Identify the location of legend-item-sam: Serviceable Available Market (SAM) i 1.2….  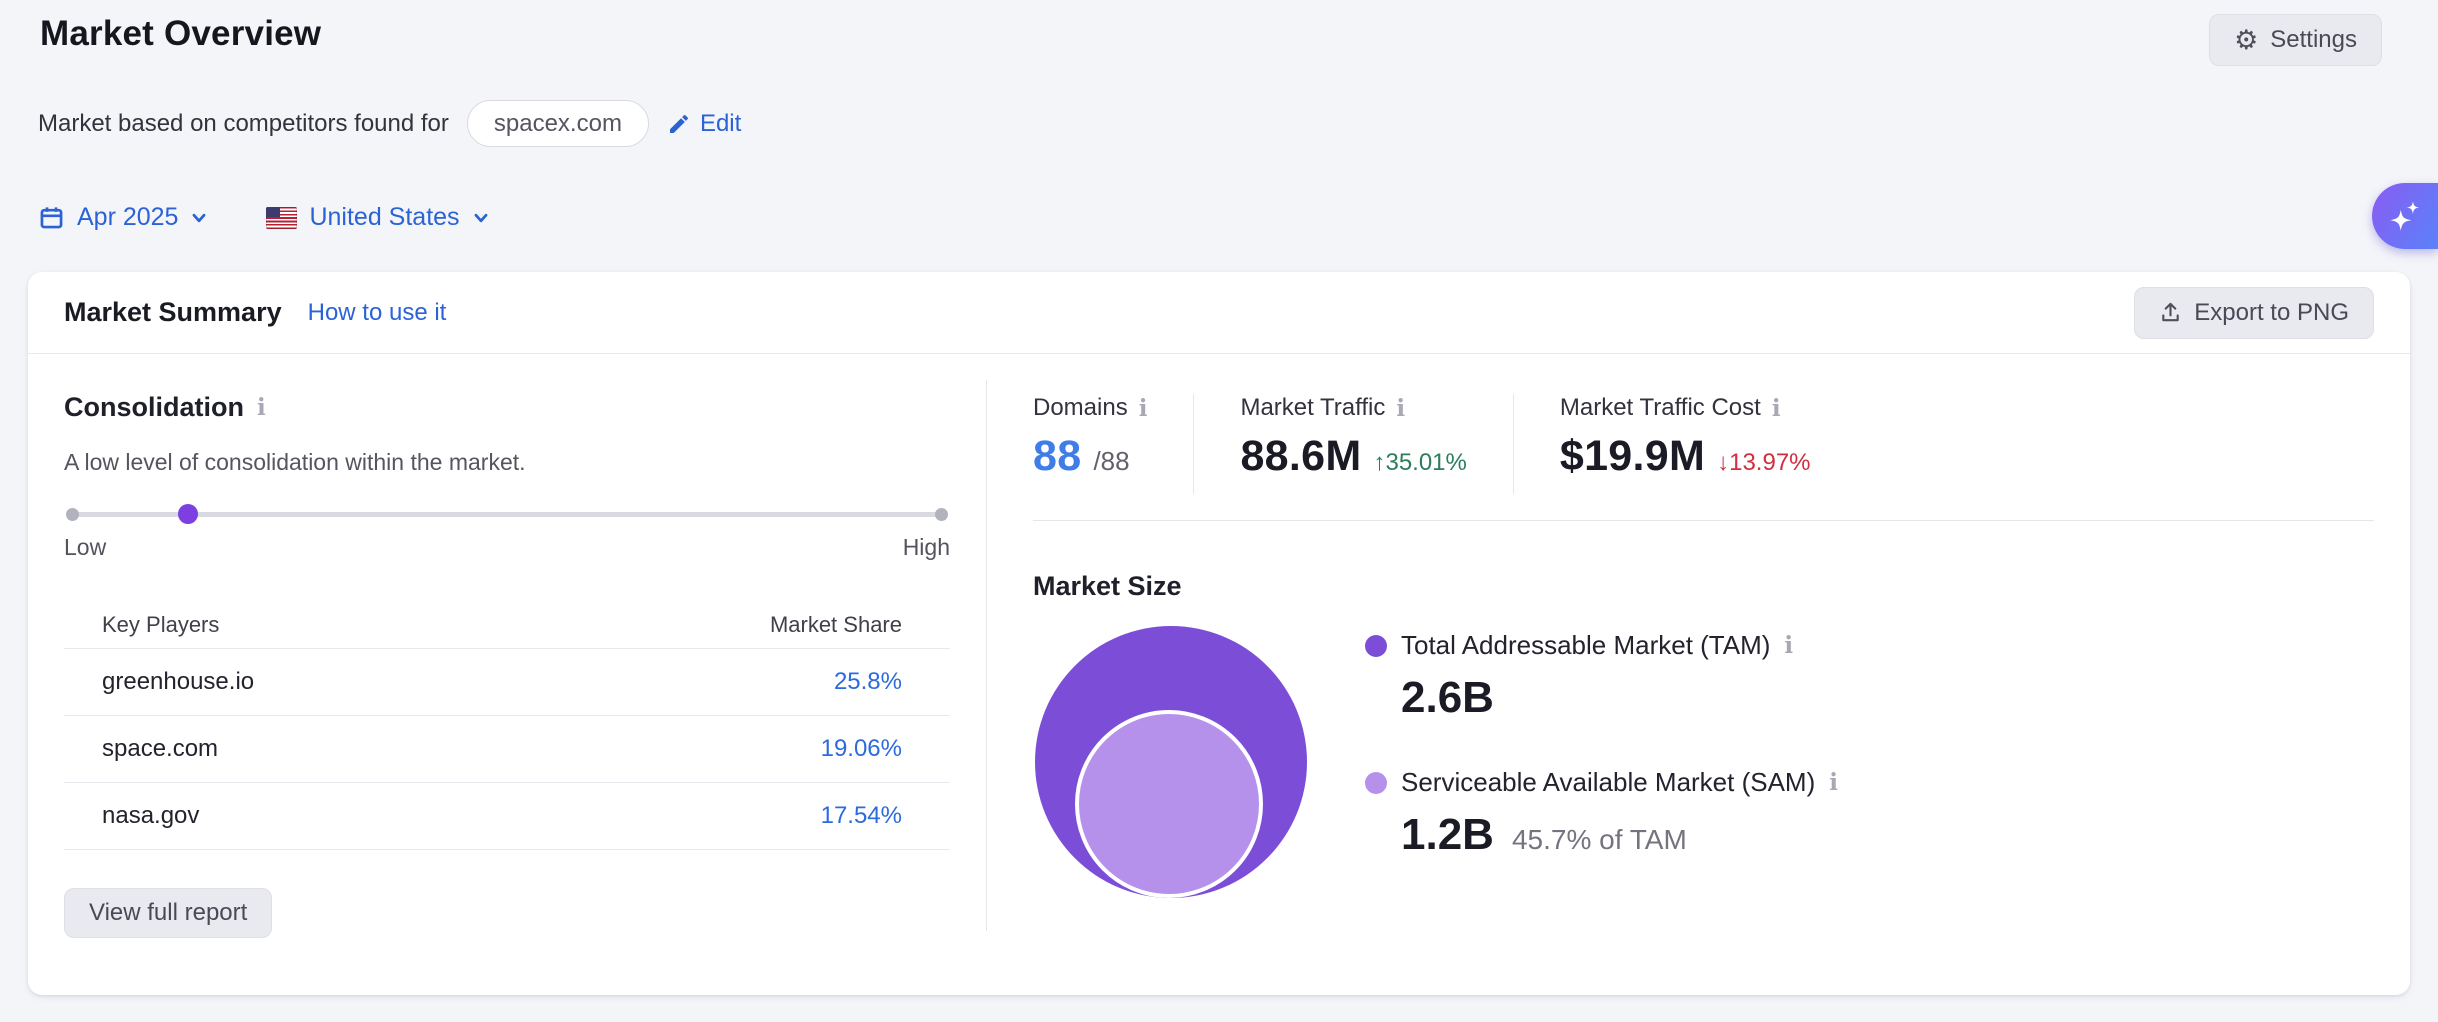
(1601, 813).